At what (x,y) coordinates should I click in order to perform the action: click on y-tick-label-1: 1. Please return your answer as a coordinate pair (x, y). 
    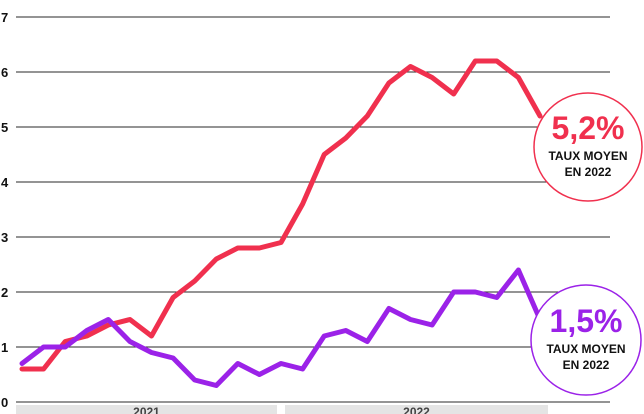
    Looking at the image, I should click on (4, 347).